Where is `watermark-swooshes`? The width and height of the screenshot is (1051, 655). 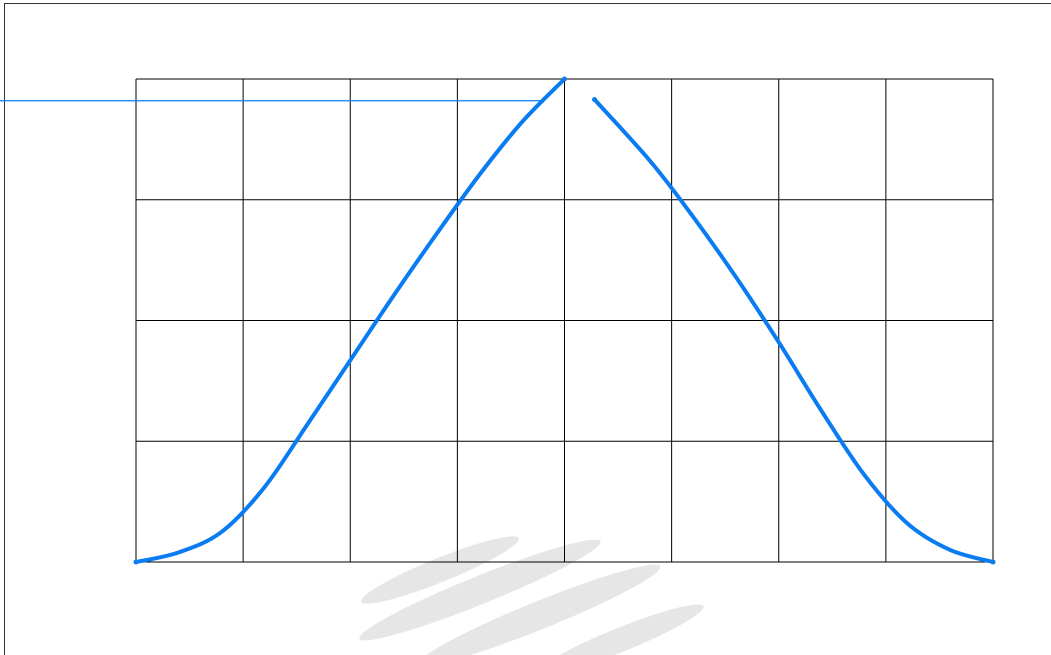
watermark-swooshes is located at coordinates (531, 595).